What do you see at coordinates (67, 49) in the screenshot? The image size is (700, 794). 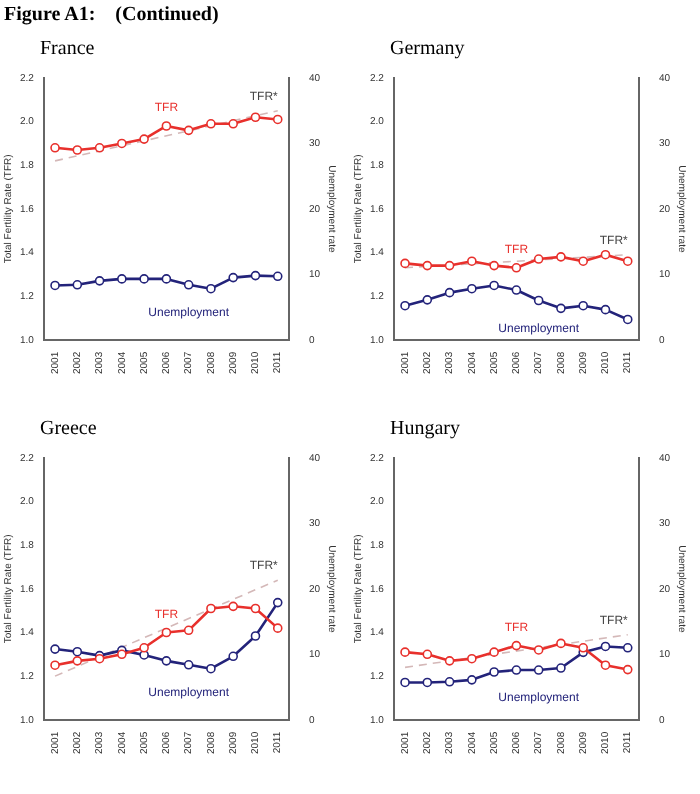 I see `chart-subtitle: France` at bounding box center [67, 49].